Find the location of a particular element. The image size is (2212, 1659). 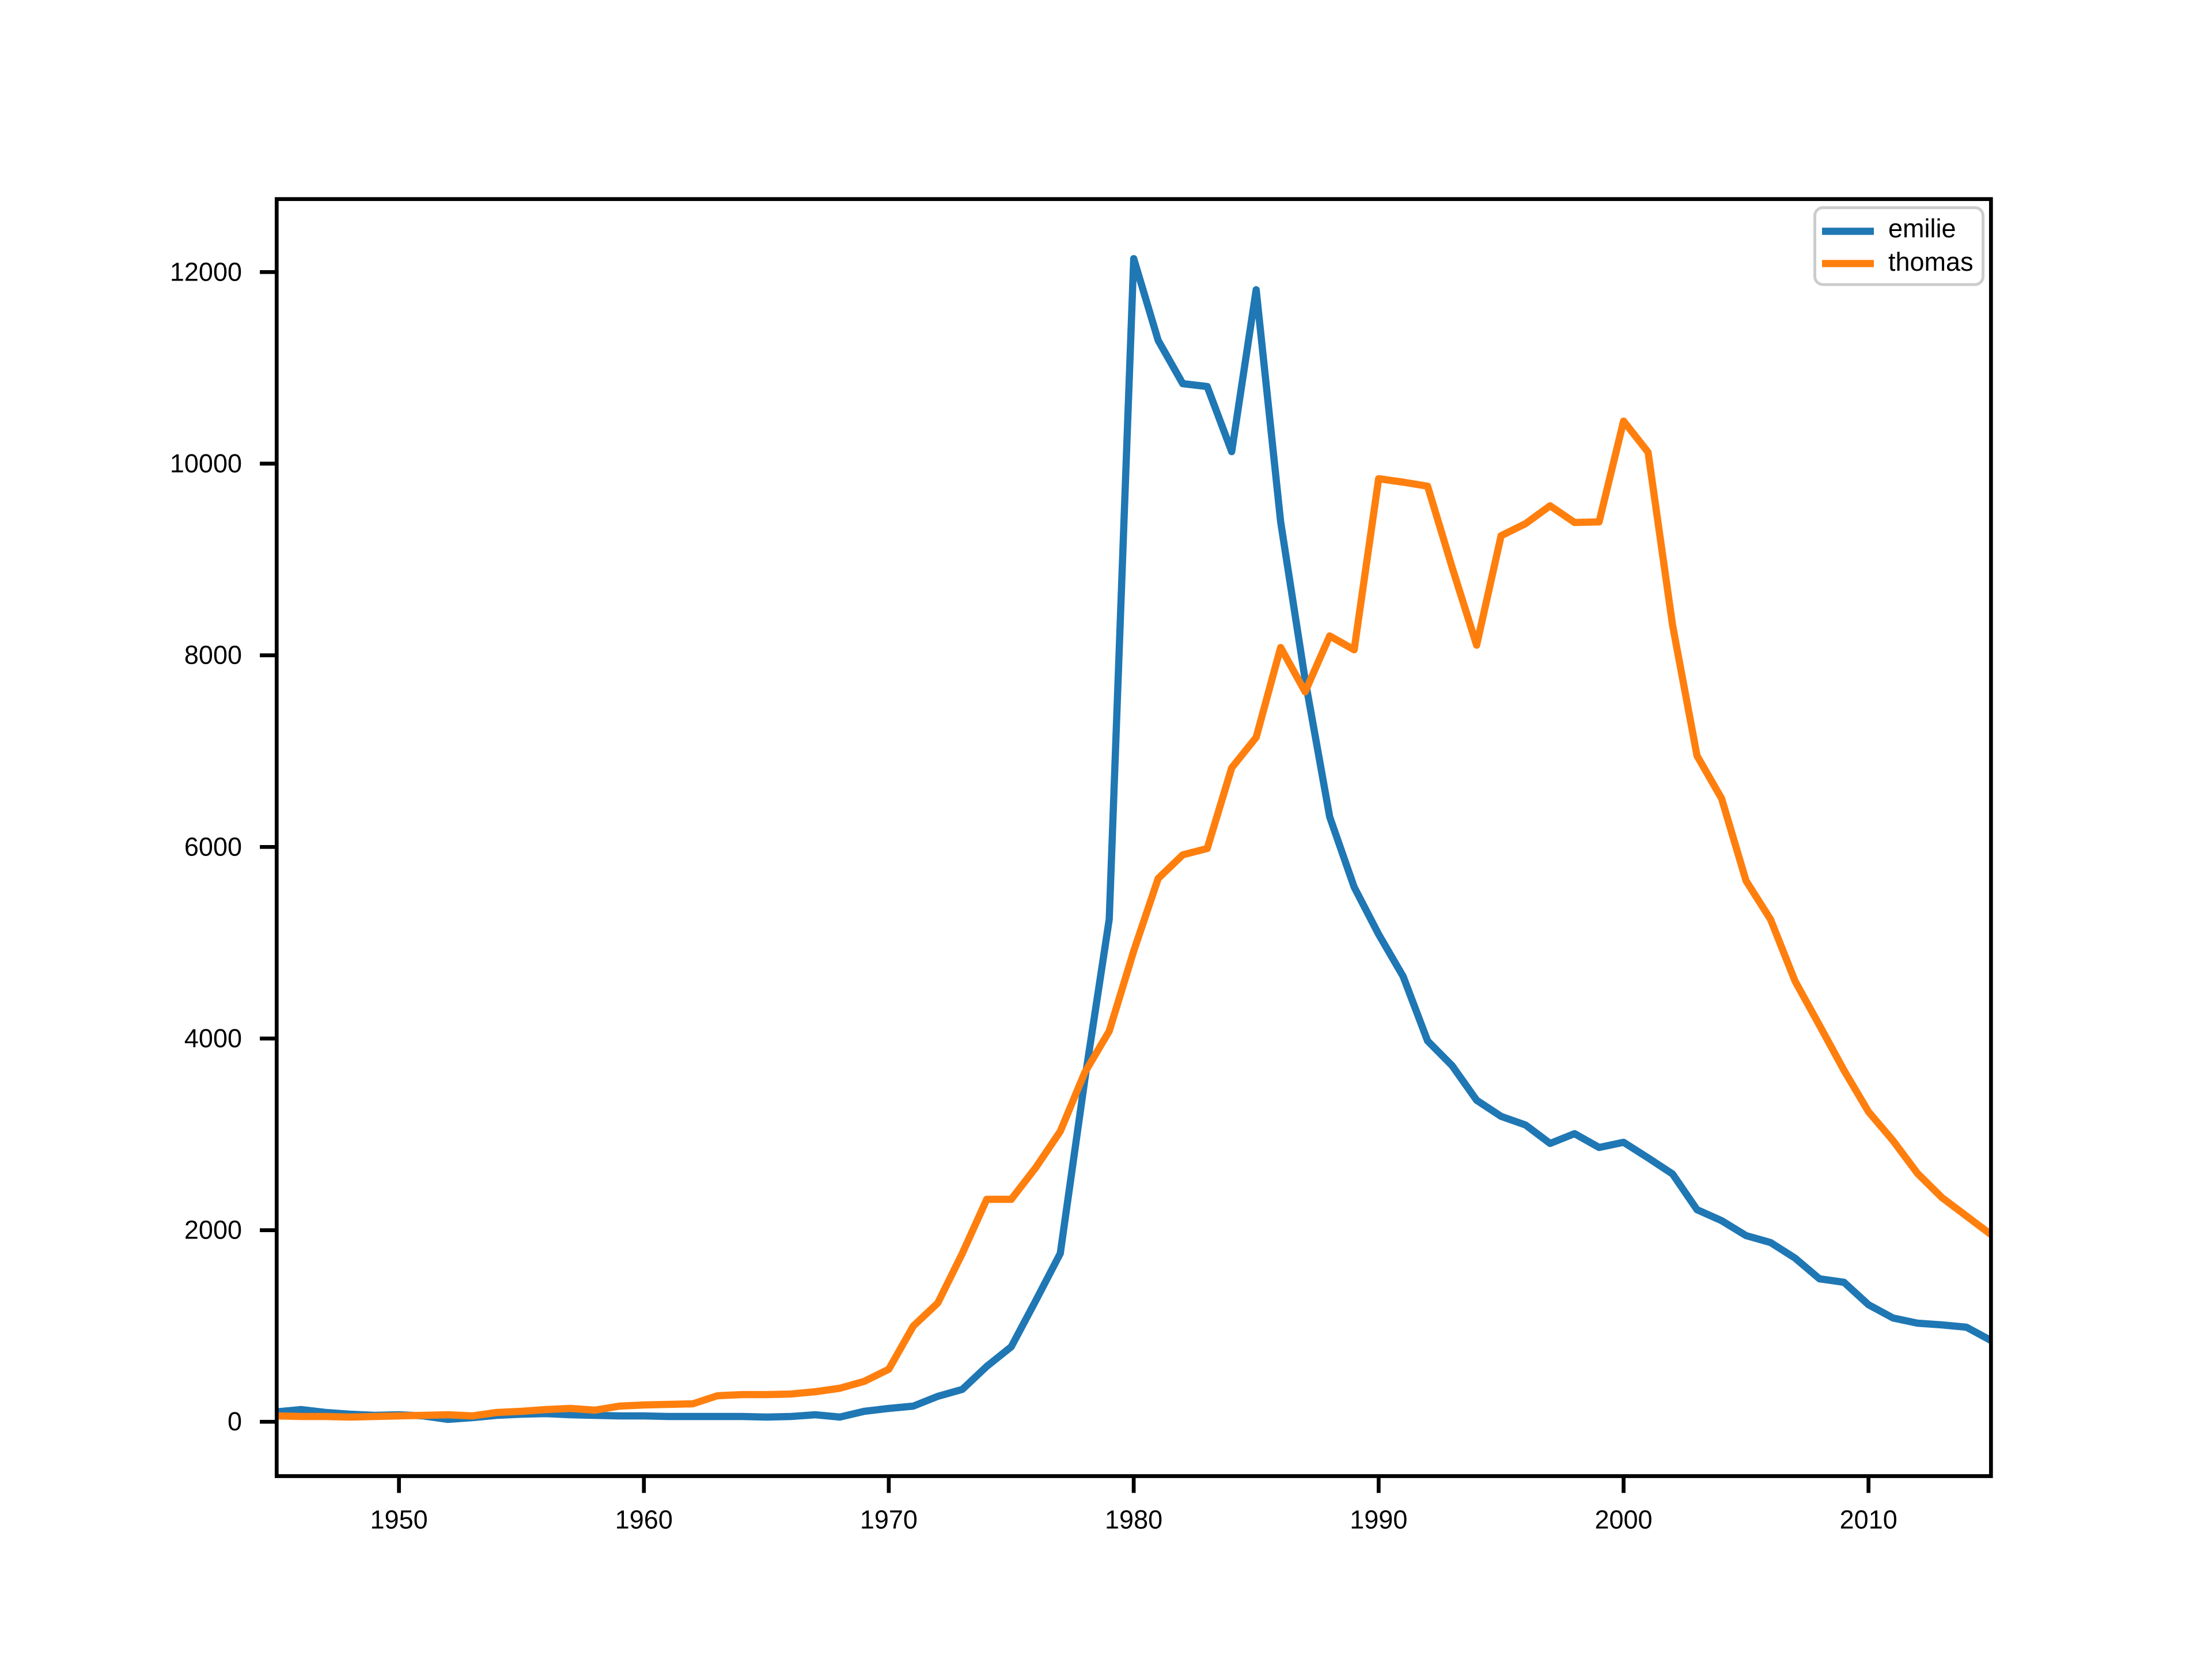

svg-text: thomas is located at coordinates (1931, 261).